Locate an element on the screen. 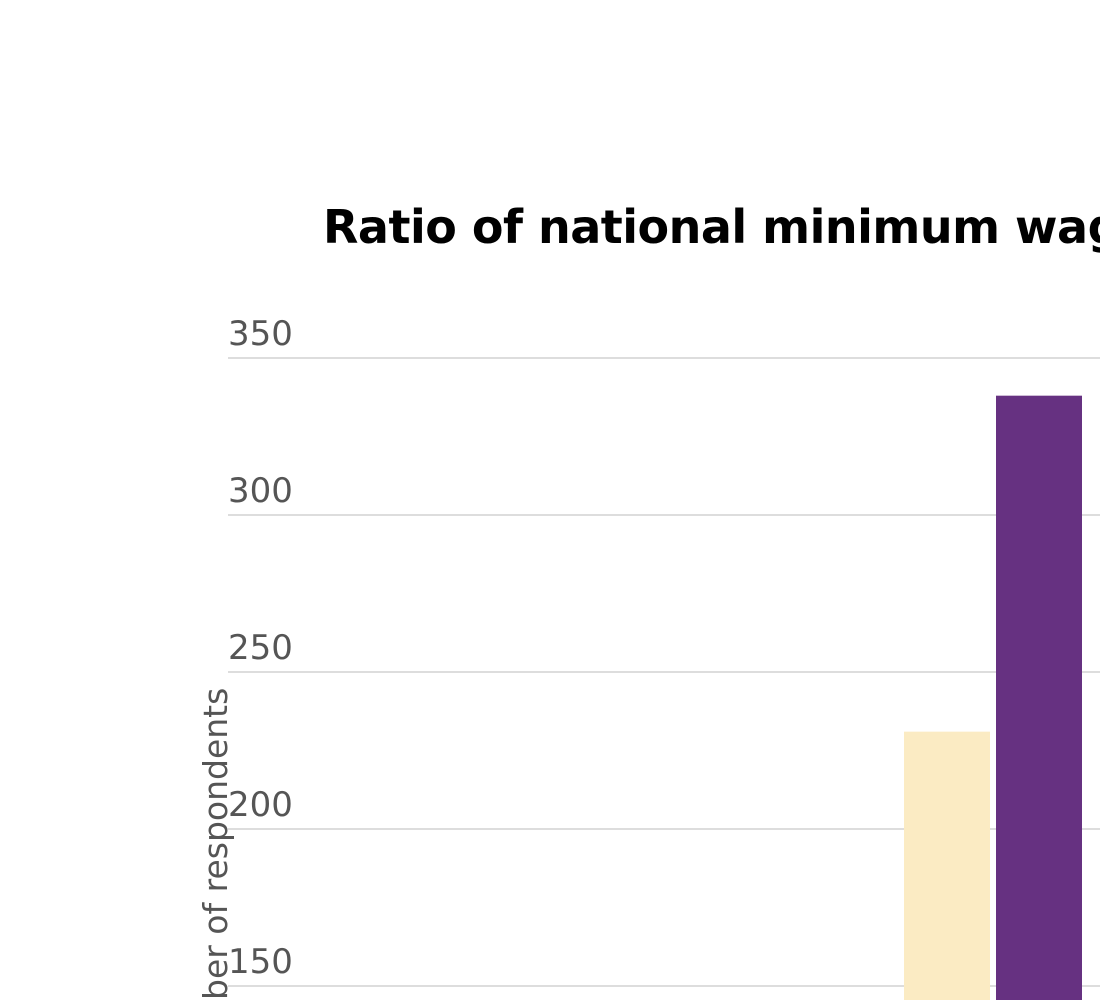 The width and height of the screenshot is (1100, 1000). y-tick-label: 250 is located at coordinates (260, 648).